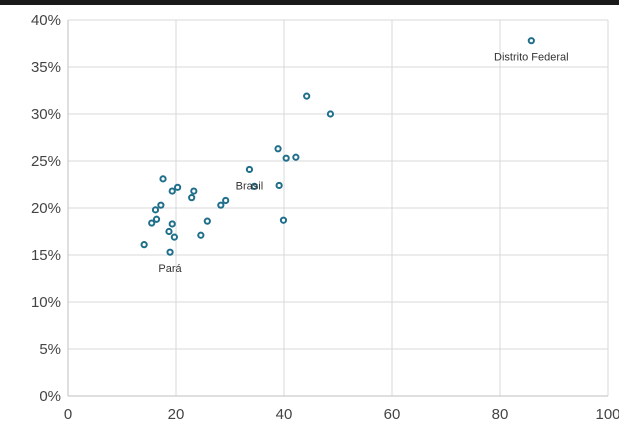  I want to click on y-tick-label: 35%, so click(46, 67).